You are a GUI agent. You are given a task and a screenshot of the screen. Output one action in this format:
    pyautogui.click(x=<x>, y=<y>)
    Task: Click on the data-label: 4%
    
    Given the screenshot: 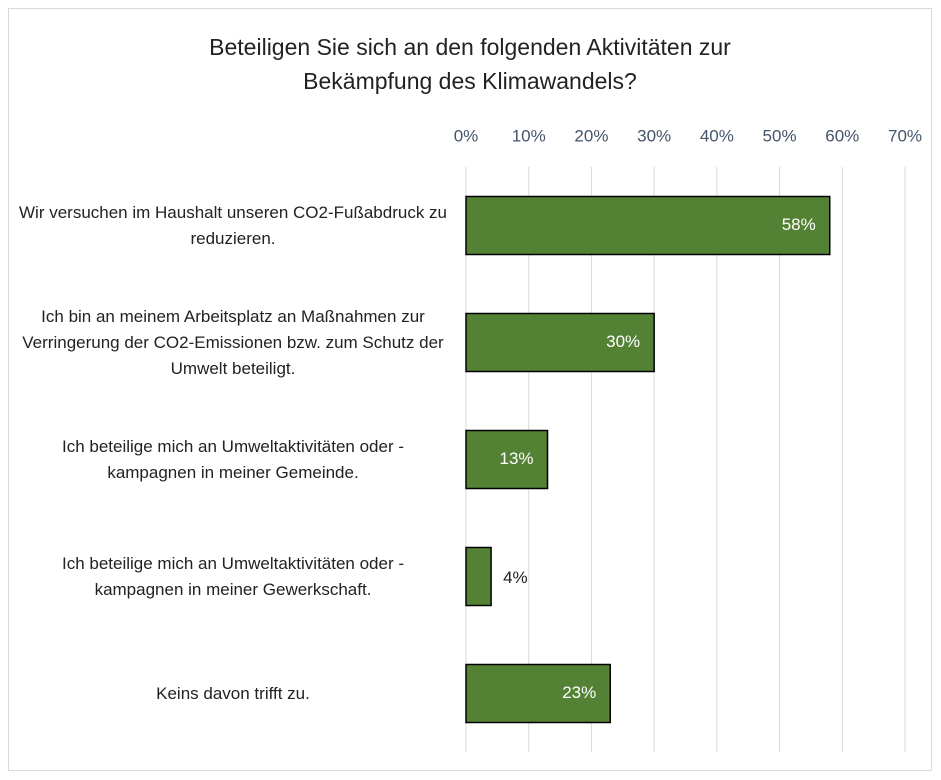 What is the action you would take?
    pyautogui.click(x=515, y=577)
    